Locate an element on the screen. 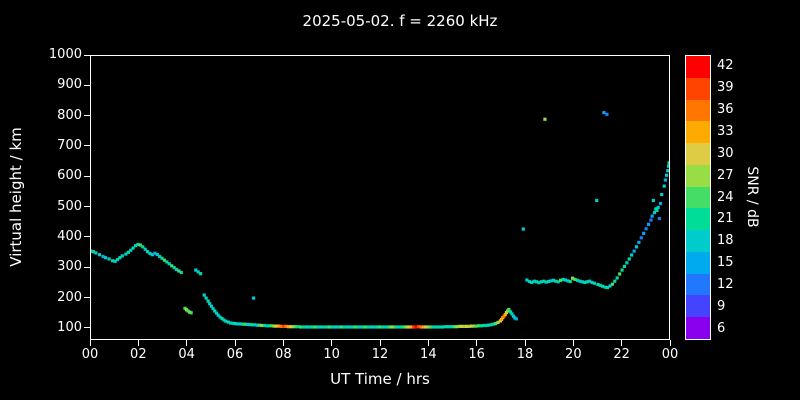 Image resolution: width=800 pixels, height=400 pixels. chart-title: 2025-05-02. f = 2260 kHz is located at coordinates (400, 21).